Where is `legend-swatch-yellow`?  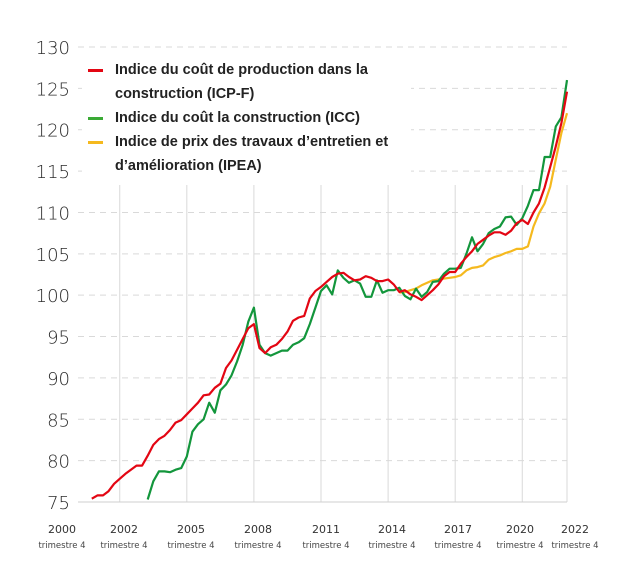
legend-swatch-yellow is located at coordinates (95, 142).